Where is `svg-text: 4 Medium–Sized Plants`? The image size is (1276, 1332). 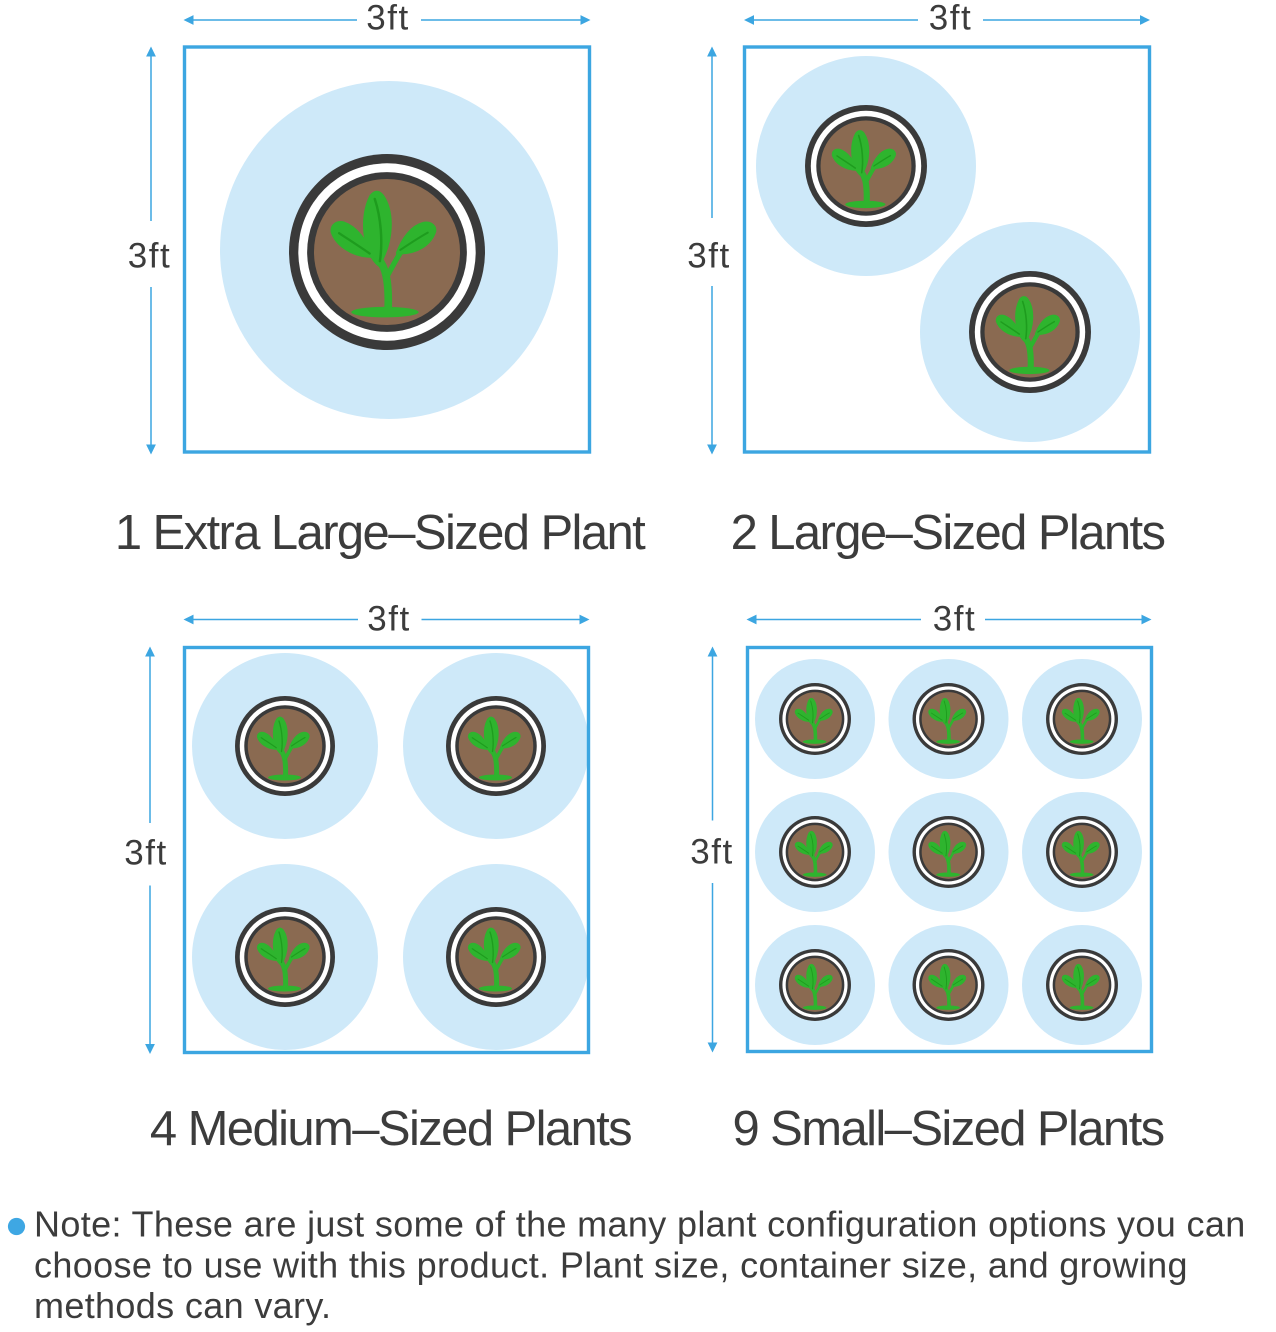 svg-text: 4 Medium–Sized Plants is located at coordinates (390, 1129).